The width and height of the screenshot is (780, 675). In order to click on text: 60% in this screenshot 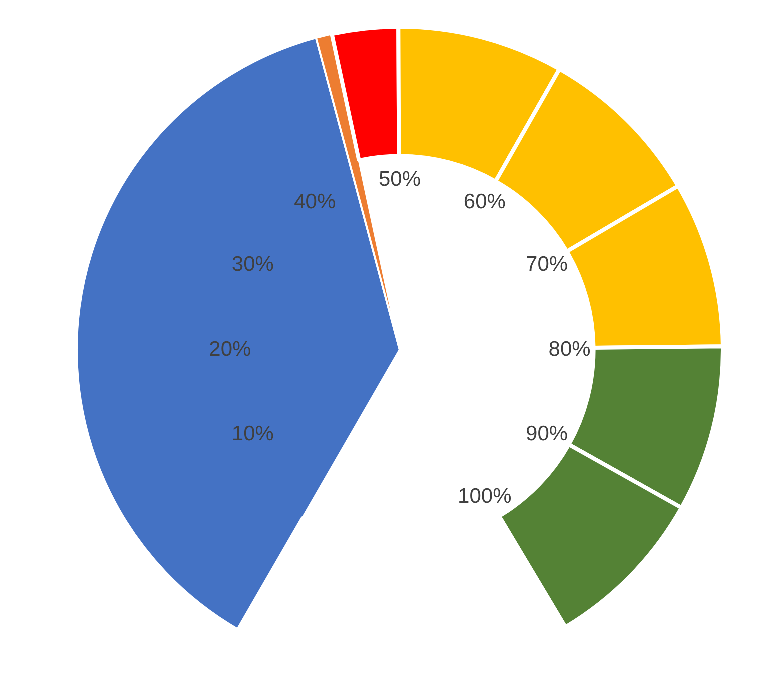, I will do `click(485, 202)`.